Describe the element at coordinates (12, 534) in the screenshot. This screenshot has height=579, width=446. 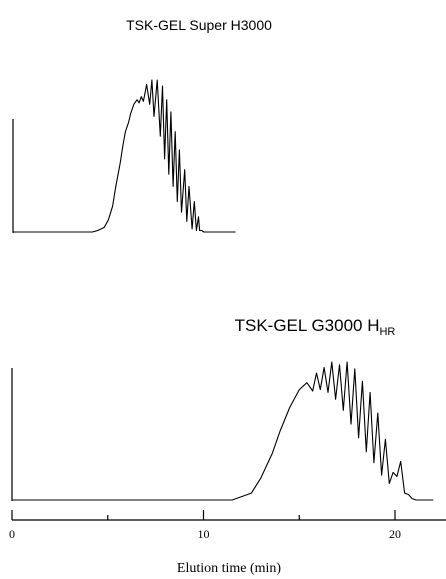
I see `x-axis-tick-label: 0` at that location.